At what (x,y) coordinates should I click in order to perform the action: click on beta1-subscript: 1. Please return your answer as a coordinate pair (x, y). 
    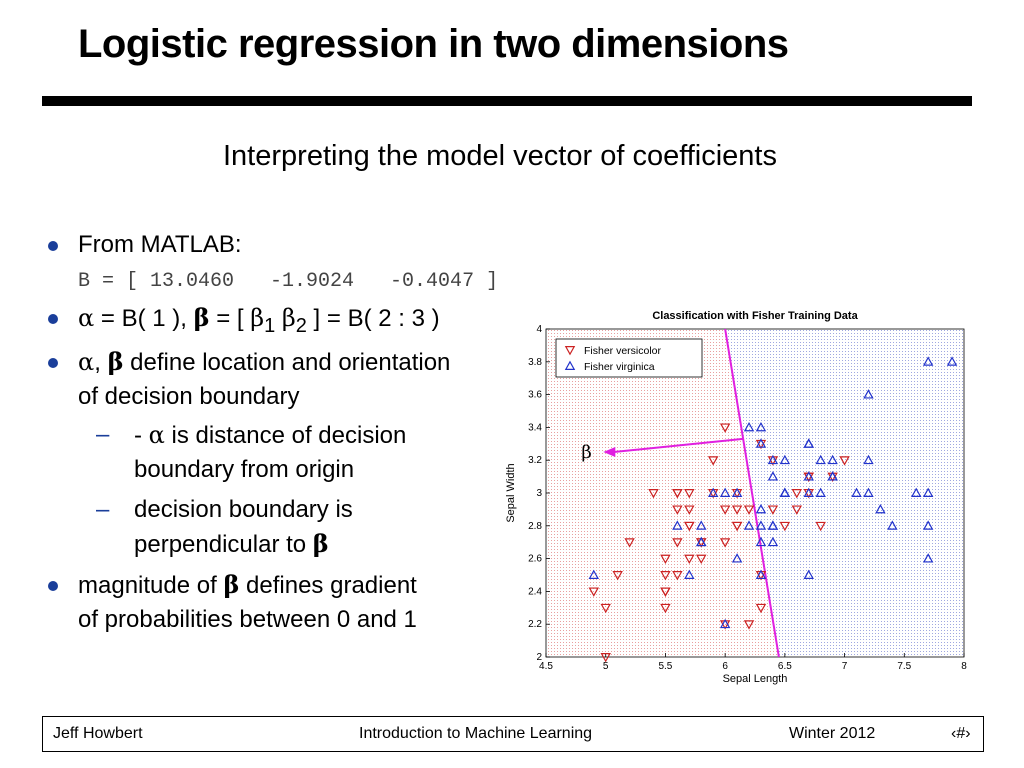
    Looking at the image, I should click on (270, 325).